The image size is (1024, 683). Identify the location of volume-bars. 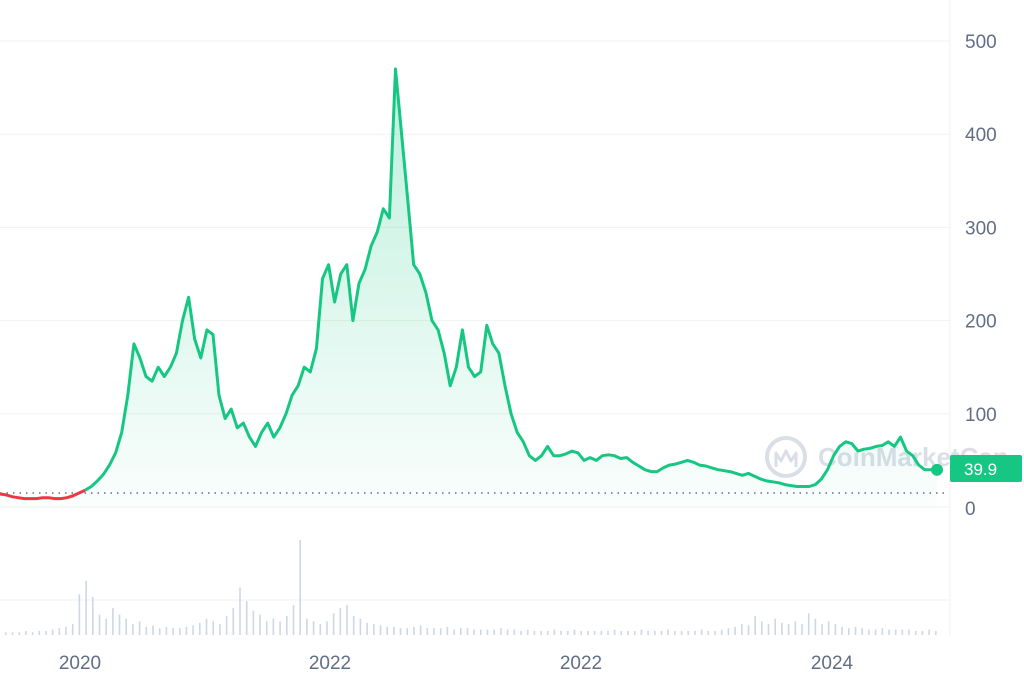
(471, 587).